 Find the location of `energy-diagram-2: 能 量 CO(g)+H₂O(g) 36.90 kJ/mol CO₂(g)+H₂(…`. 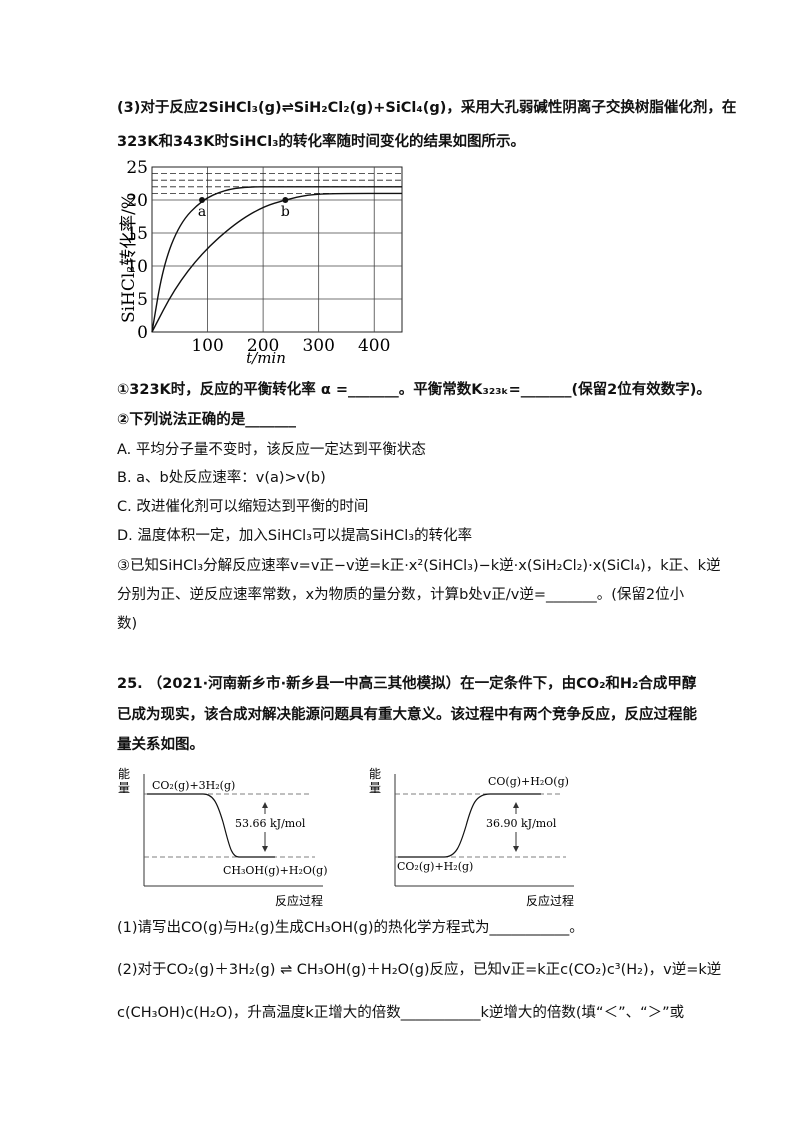

energy-diagram-2: 能 量 CO(g)+H₂O(g) 36.90 kJ/mol CO₂(g)+H₂(… is located at coordinates (471, 837).